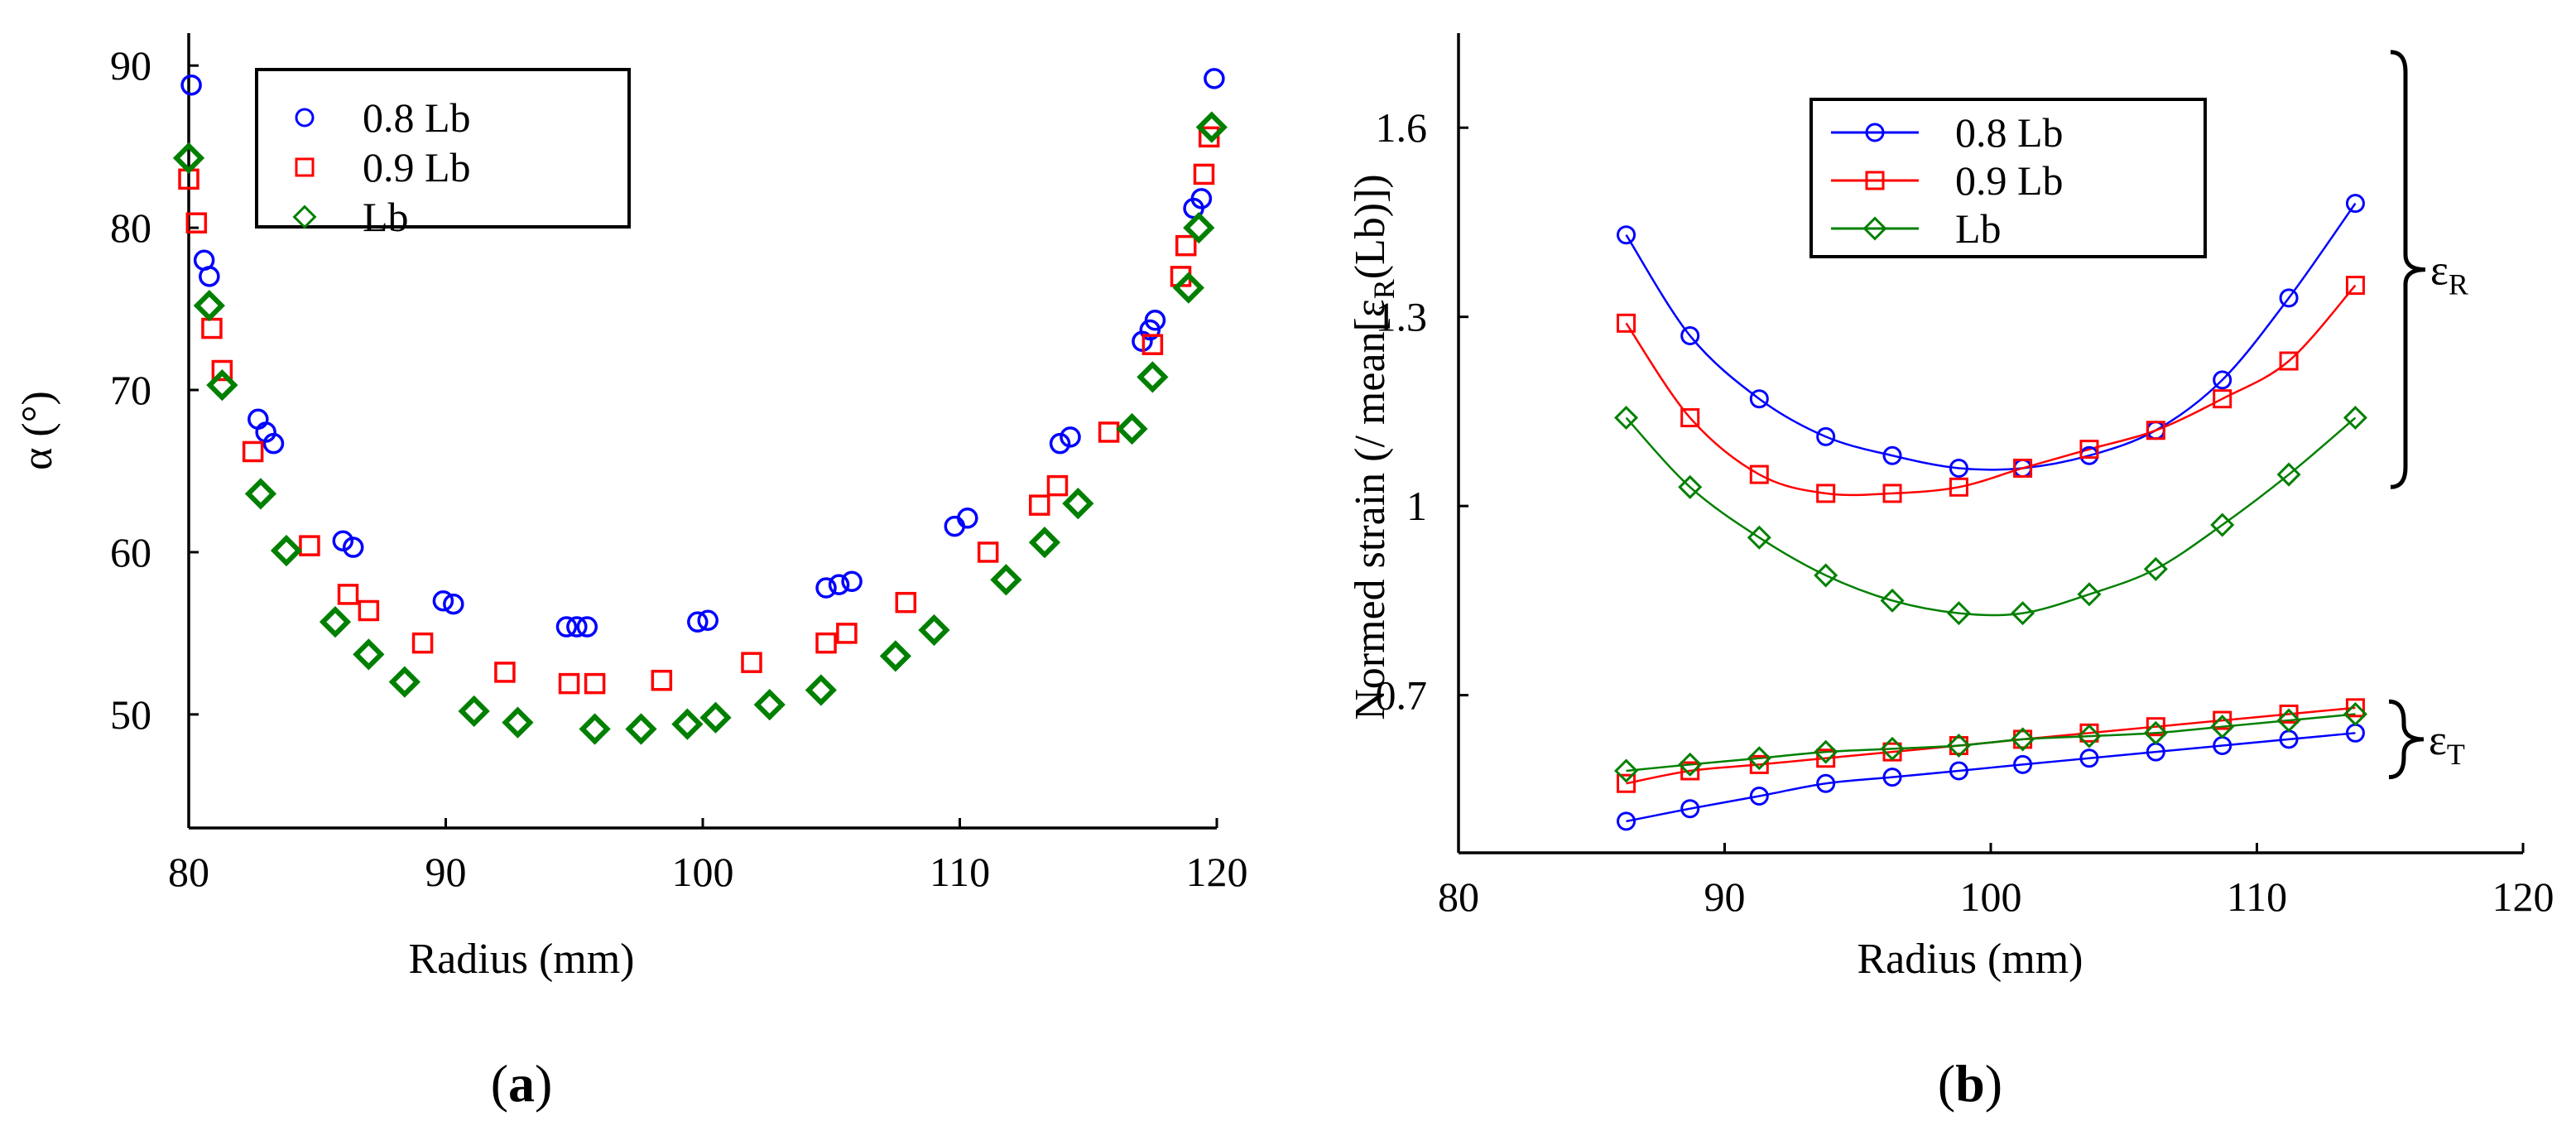 The height and width of the screenshot is (1131, 2576). What do you see at coordinates (1874, 228) in the screenshot?
I see `panel-b-legend-marker` at bounding box center [1874, 228].